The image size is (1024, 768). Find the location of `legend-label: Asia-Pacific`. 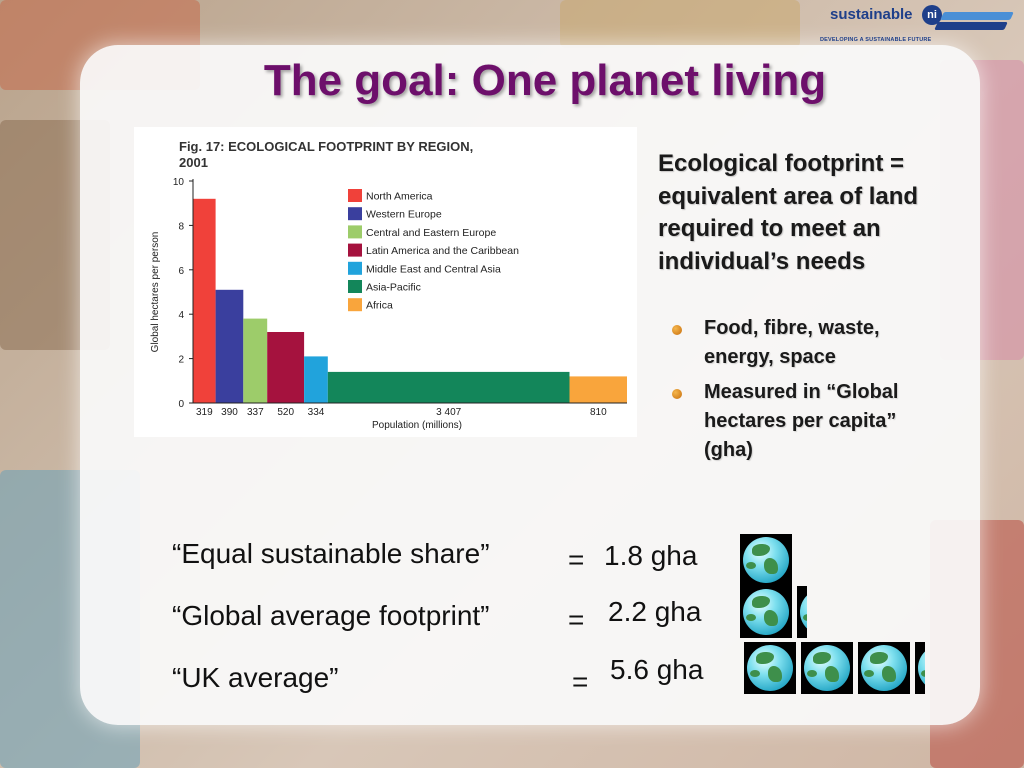

legend-label: Asia-Pacific is located at coordinates (393, 288).